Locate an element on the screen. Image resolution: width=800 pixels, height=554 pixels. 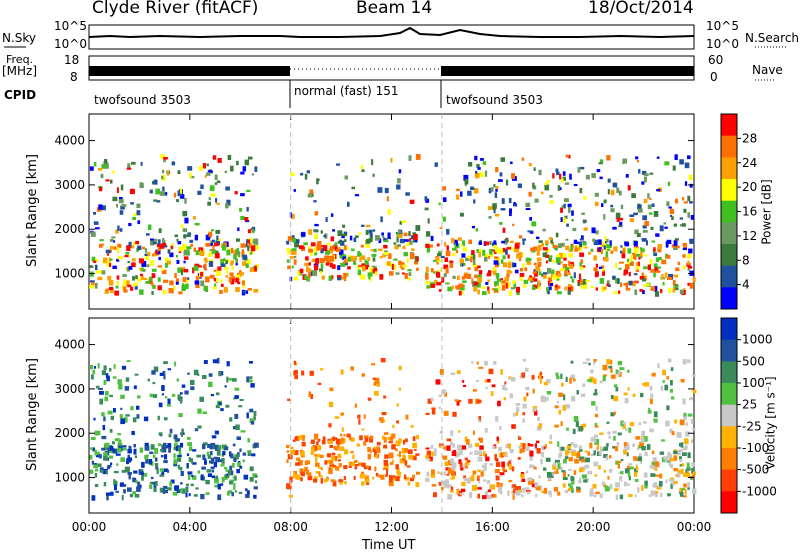
nsky-tick-bottom: 10^0 is located at coordinates (70, 44).